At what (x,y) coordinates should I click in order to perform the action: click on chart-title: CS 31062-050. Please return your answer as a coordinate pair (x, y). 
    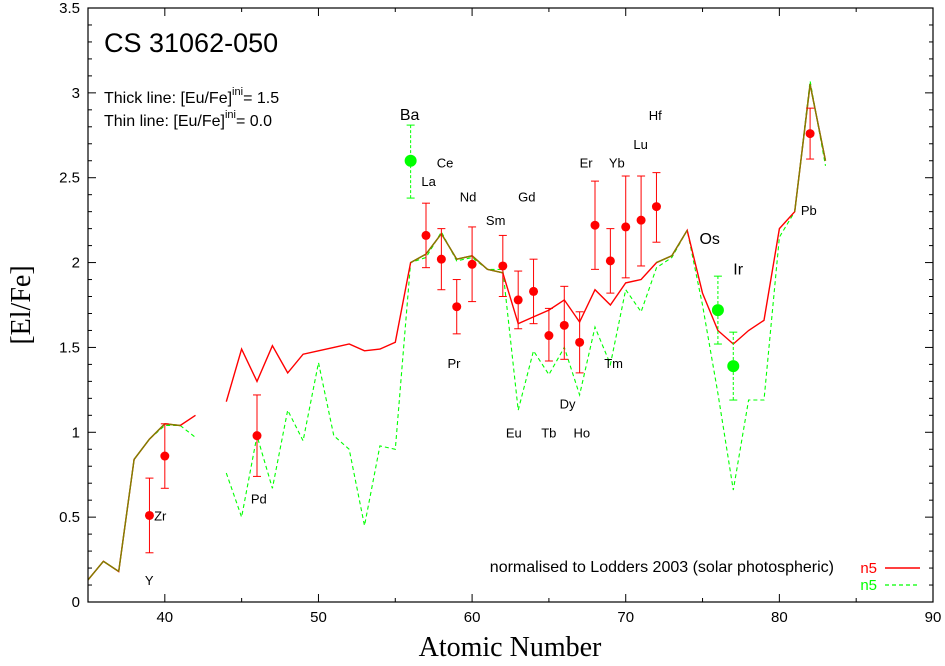
    Looking at the image, I should click on (191, 43).